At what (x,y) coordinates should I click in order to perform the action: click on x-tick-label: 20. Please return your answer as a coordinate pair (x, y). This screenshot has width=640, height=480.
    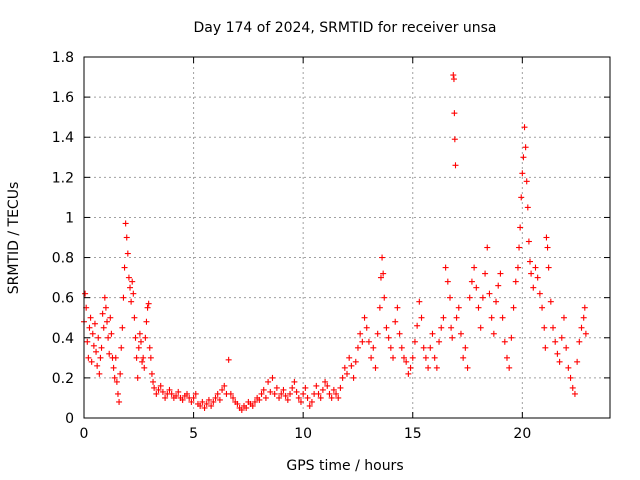
    Looking at the image, I should click on (522, 434).